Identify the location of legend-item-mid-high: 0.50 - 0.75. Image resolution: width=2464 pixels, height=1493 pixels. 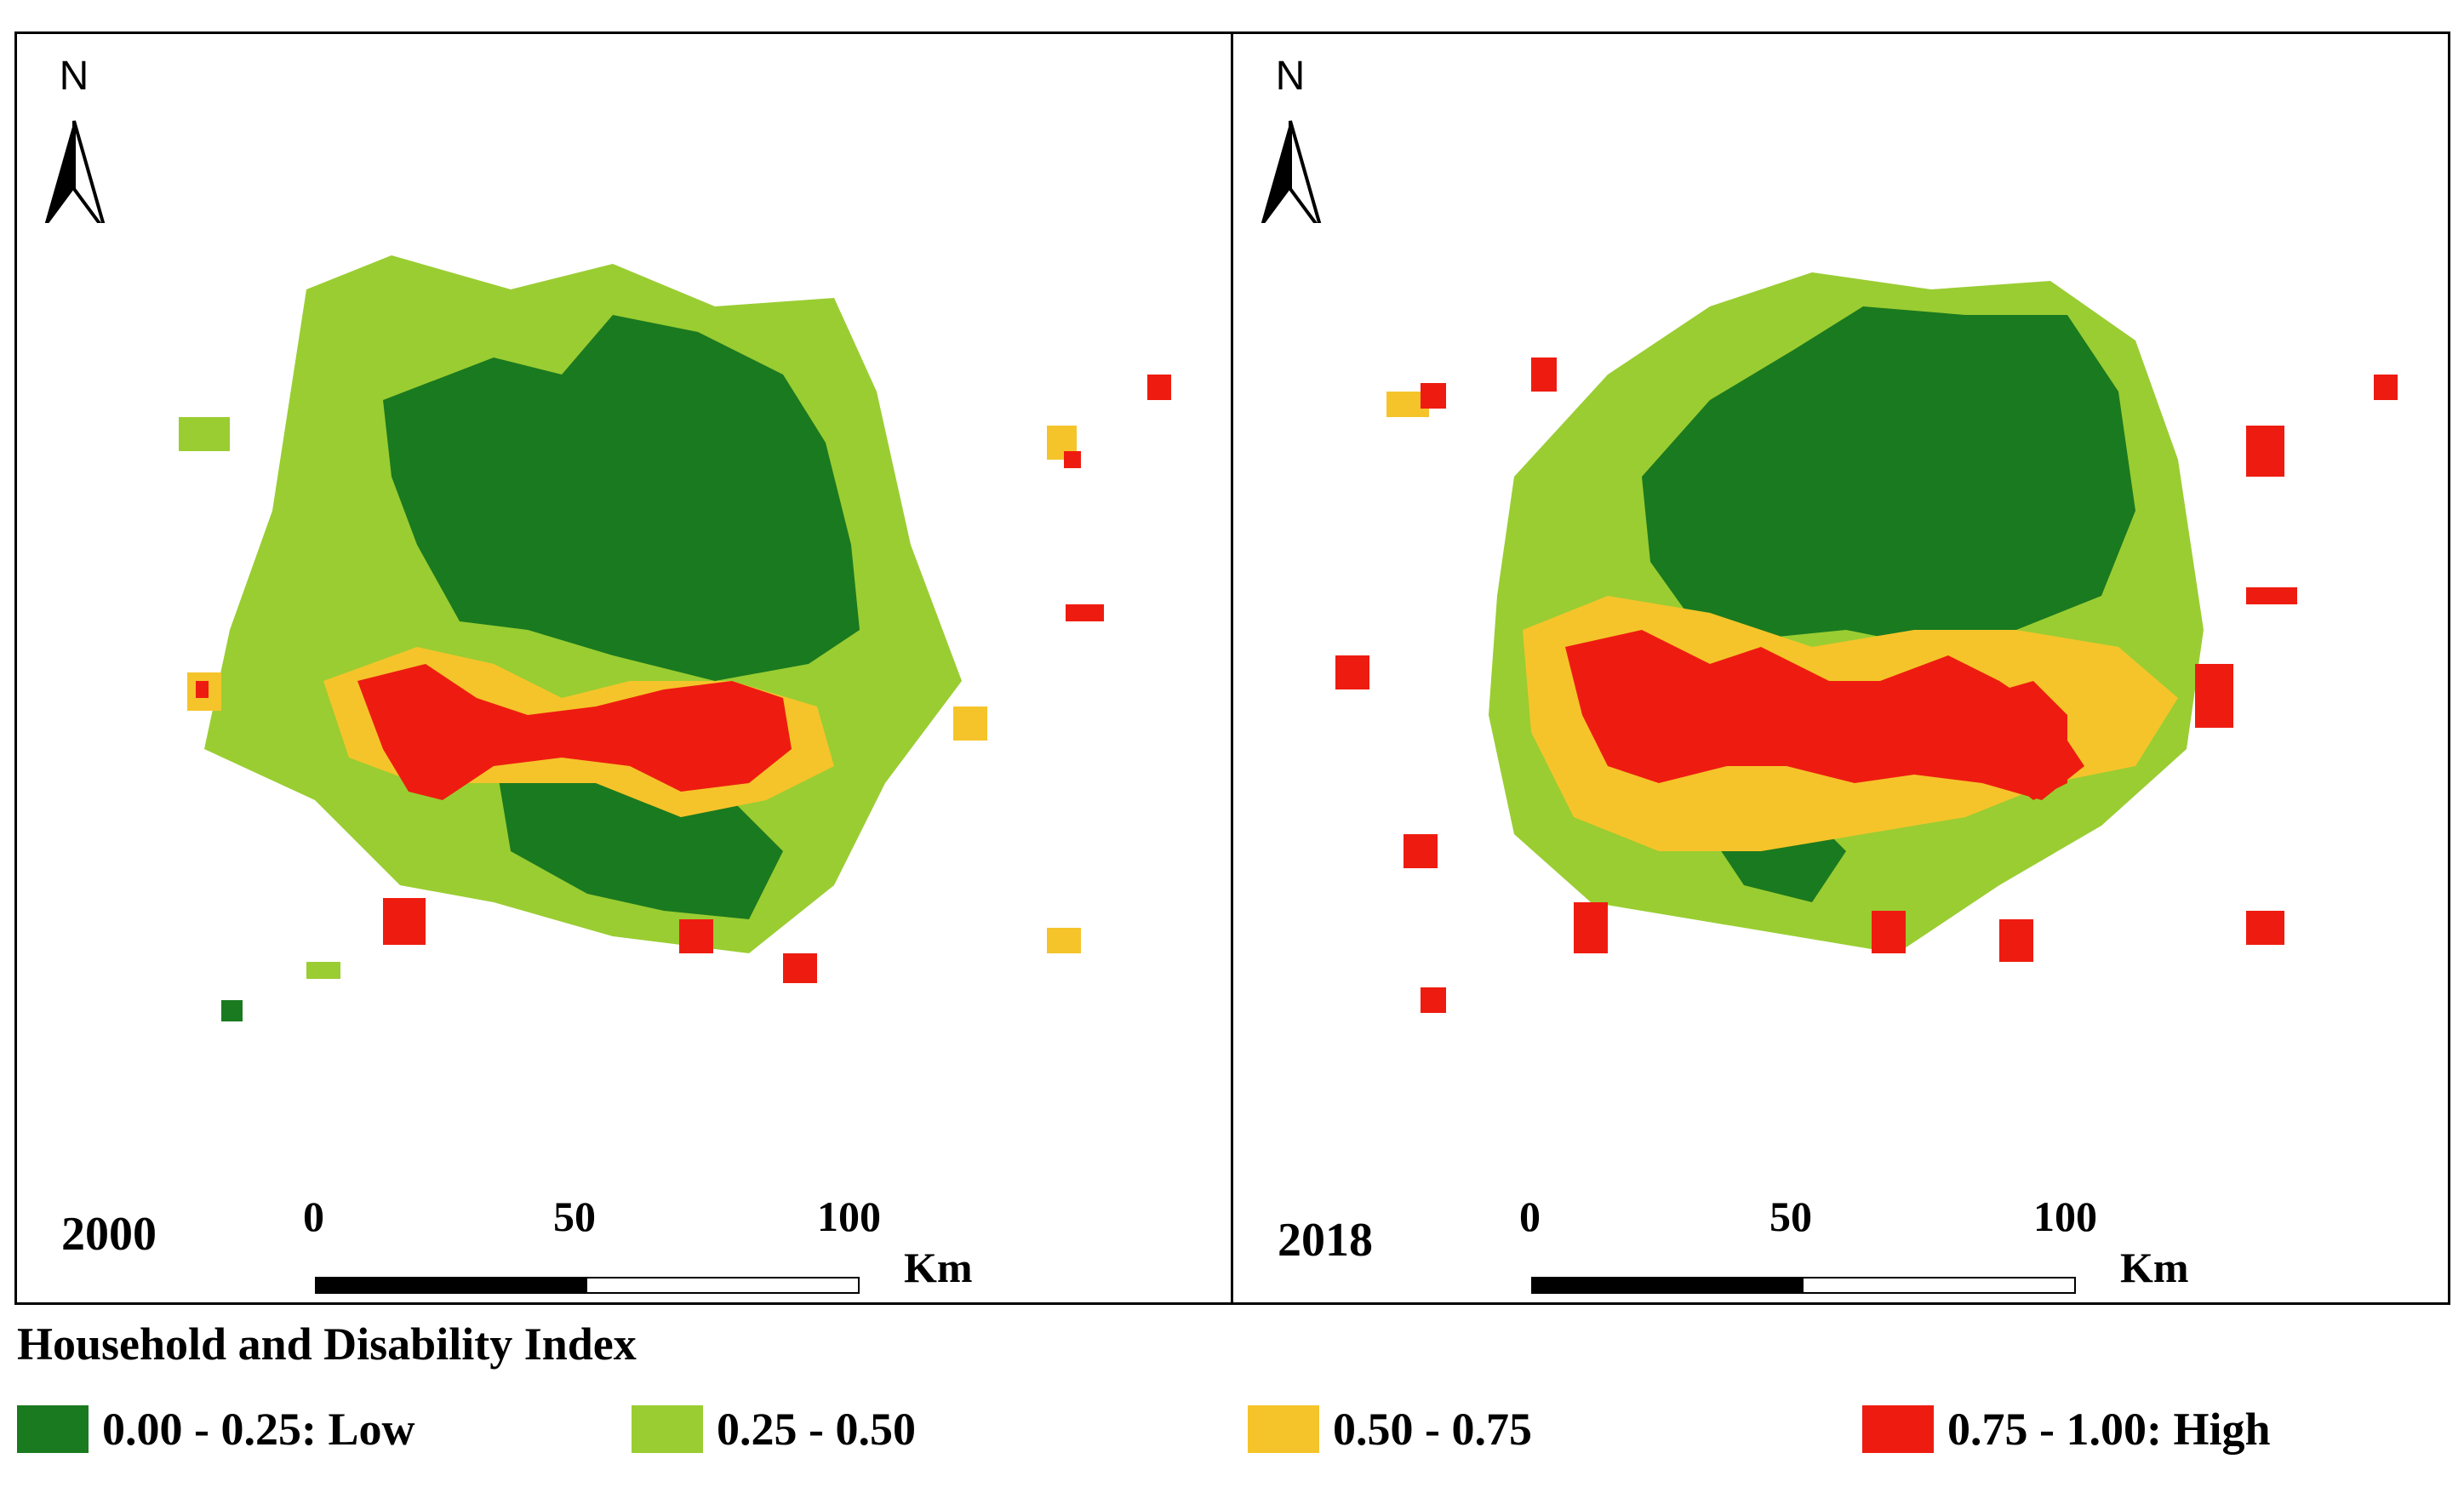
(1390, 1430).